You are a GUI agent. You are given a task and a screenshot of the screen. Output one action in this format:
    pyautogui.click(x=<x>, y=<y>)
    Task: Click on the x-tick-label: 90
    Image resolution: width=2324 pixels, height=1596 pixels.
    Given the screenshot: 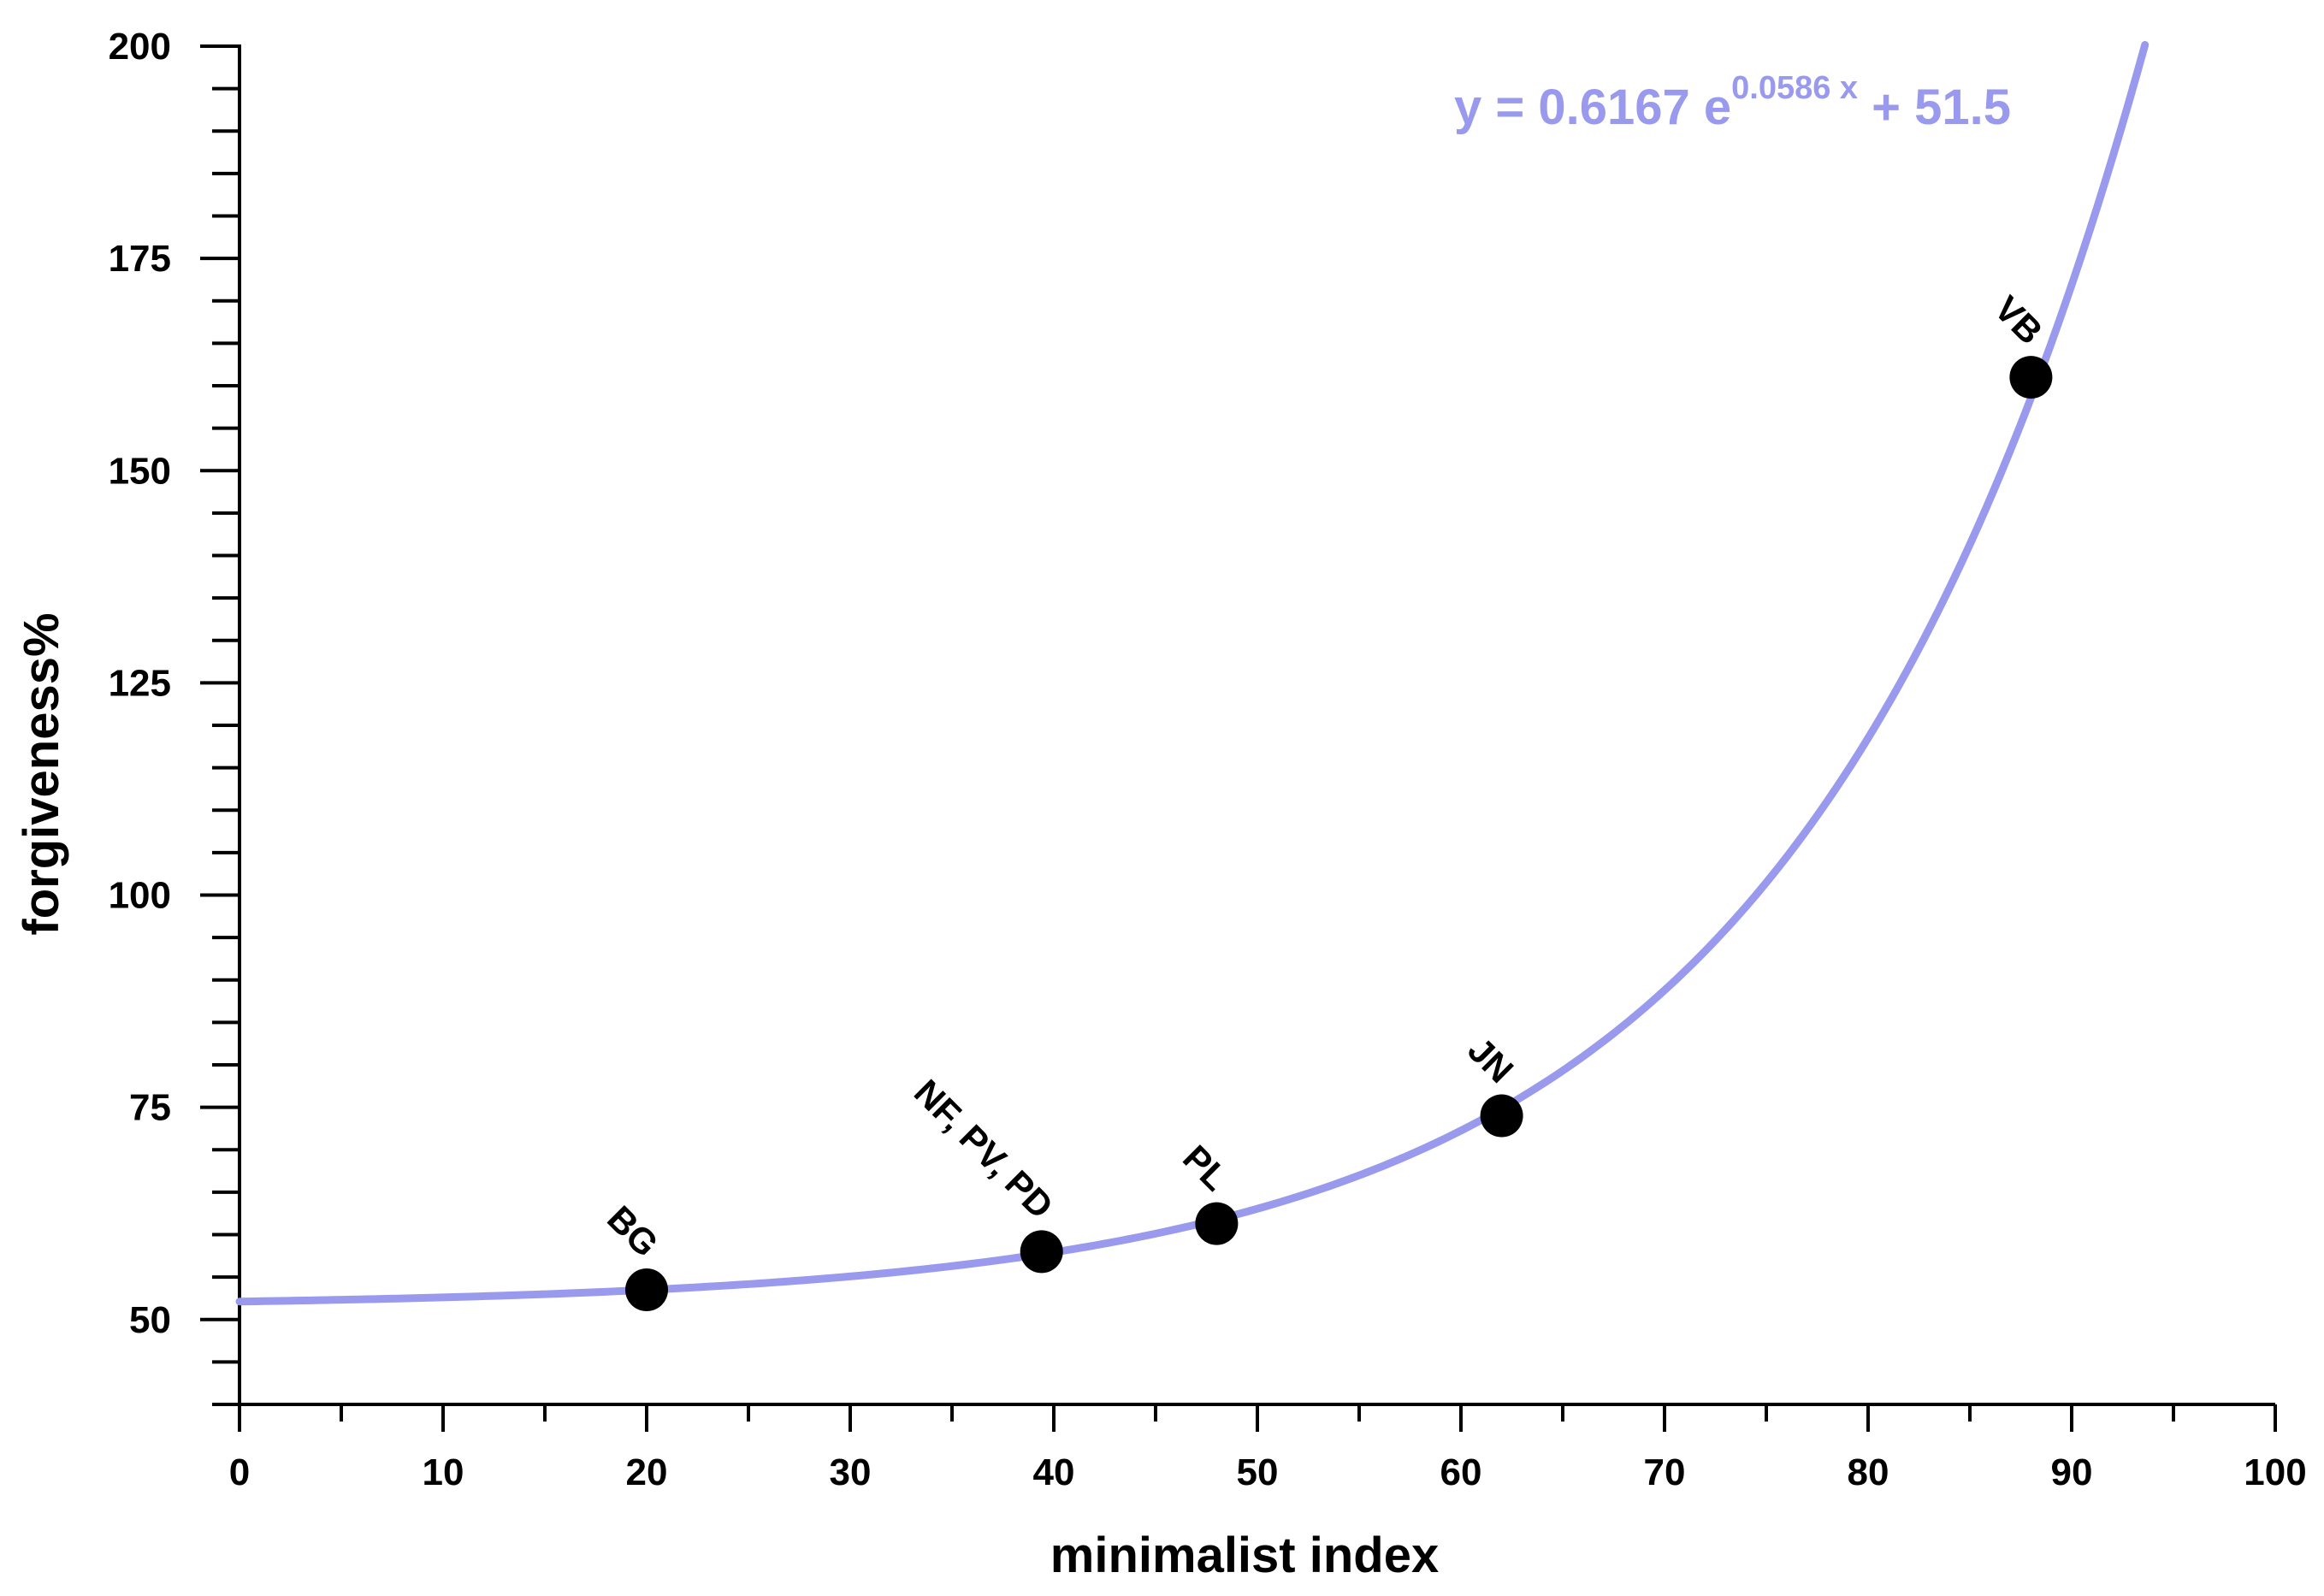 What is the action you would take?
    pyautogui.click(x=2072, y=1472)
    